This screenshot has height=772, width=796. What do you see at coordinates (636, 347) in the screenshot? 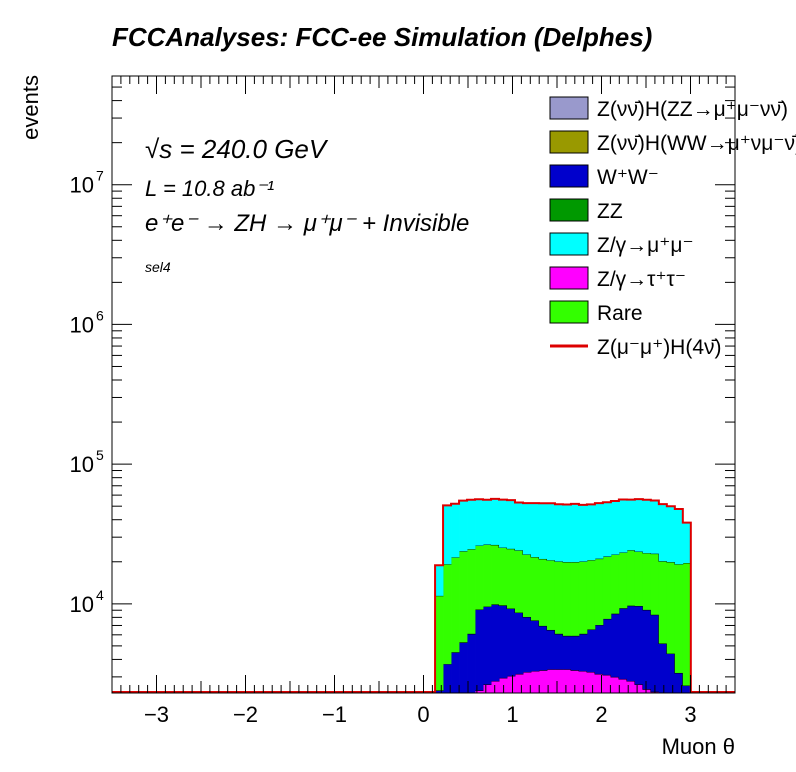
I see `legend-item: Z(μ⁻μ⁺)H(4ν̄)` at bounding box center [636, 347].